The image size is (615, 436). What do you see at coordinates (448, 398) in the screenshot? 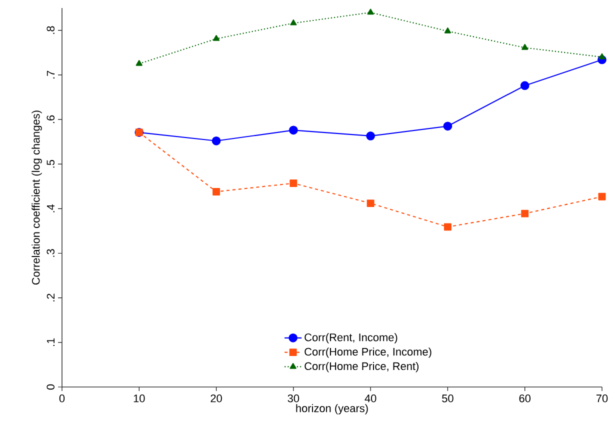
I see `x-tick-label: 50` at bounding box center [448, 398].